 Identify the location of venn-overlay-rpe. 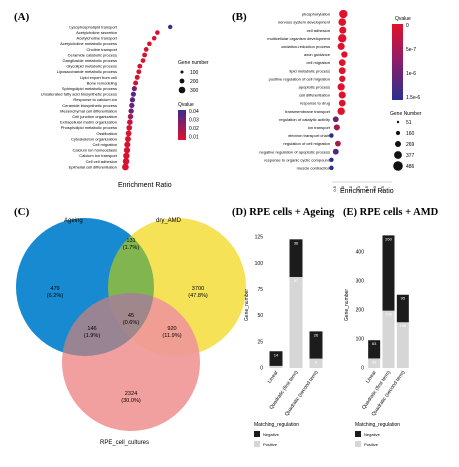
(131, 362).